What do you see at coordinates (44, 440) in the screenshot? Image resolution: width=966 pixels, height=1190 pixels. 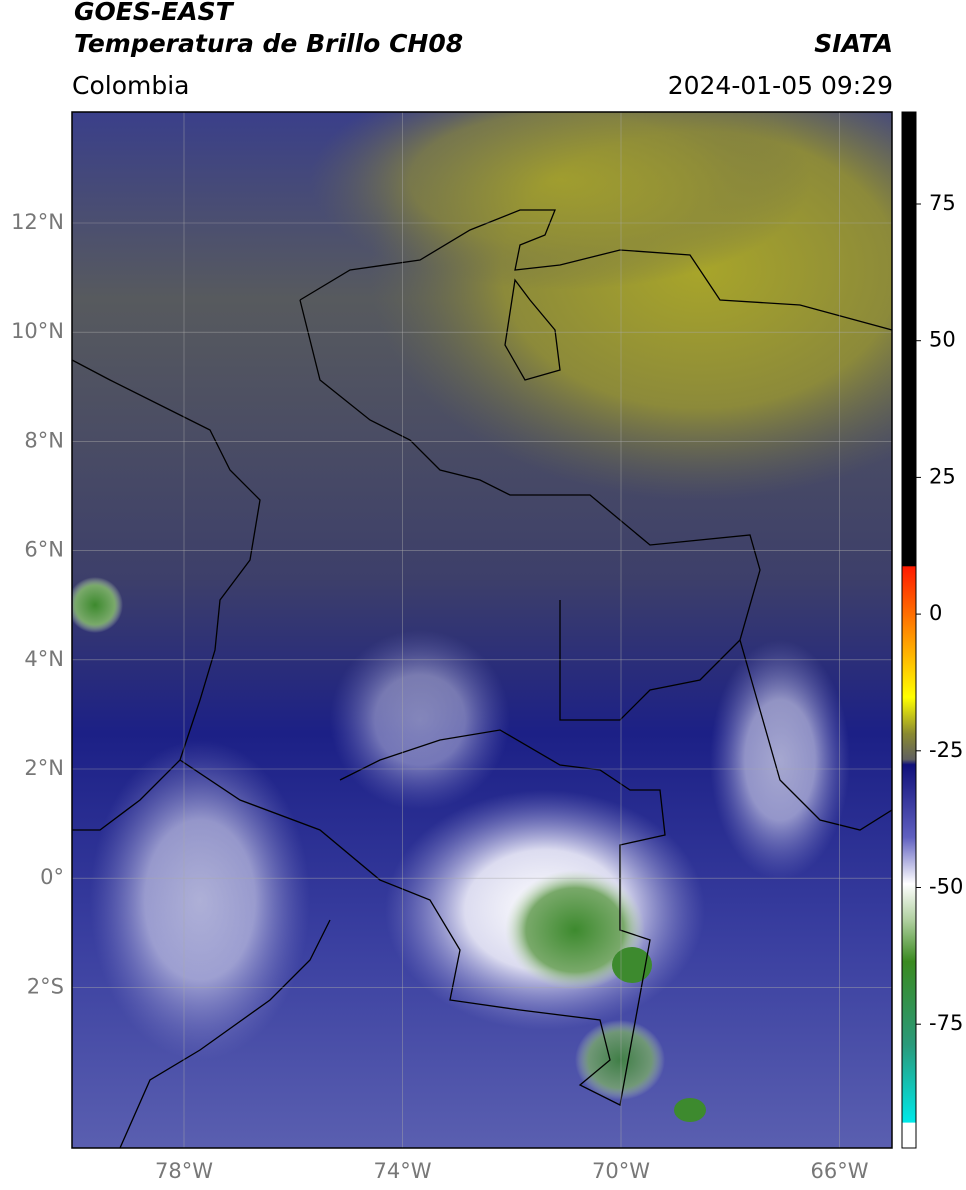 I see `lat-label: 8°N` at bounding box center [44, 440].